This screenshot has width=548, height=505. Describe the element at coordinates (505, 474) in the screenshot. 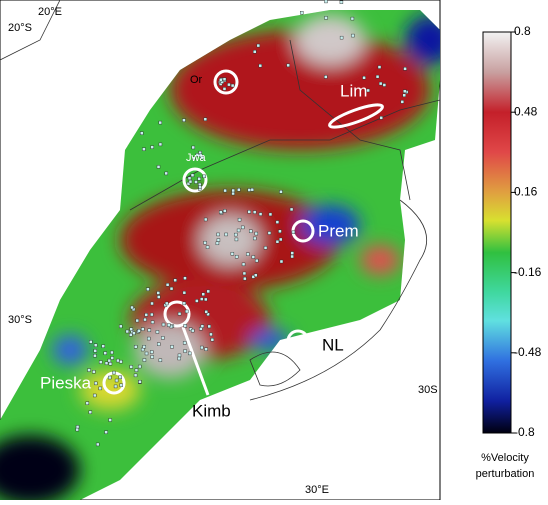

I see `colorbar-label: perturbation` at that location.